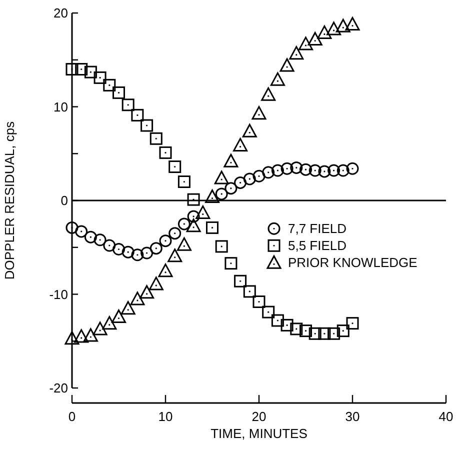  I want to click on x-tick-label: 30, so click(352, 416).